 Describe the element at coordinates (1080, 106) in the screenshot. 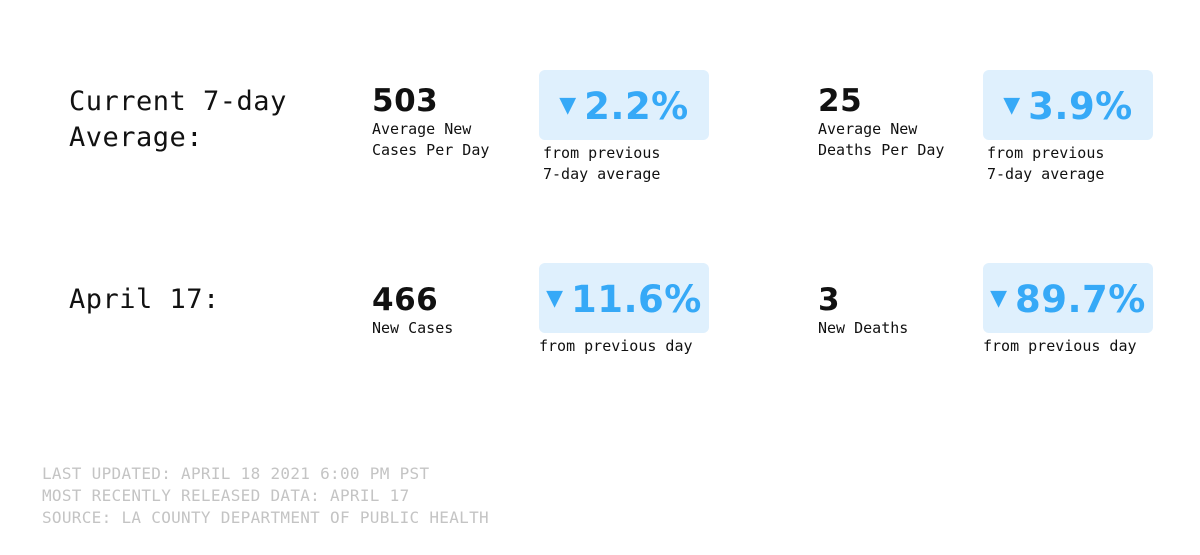

I see `change-percent: 3.9%` at that location.